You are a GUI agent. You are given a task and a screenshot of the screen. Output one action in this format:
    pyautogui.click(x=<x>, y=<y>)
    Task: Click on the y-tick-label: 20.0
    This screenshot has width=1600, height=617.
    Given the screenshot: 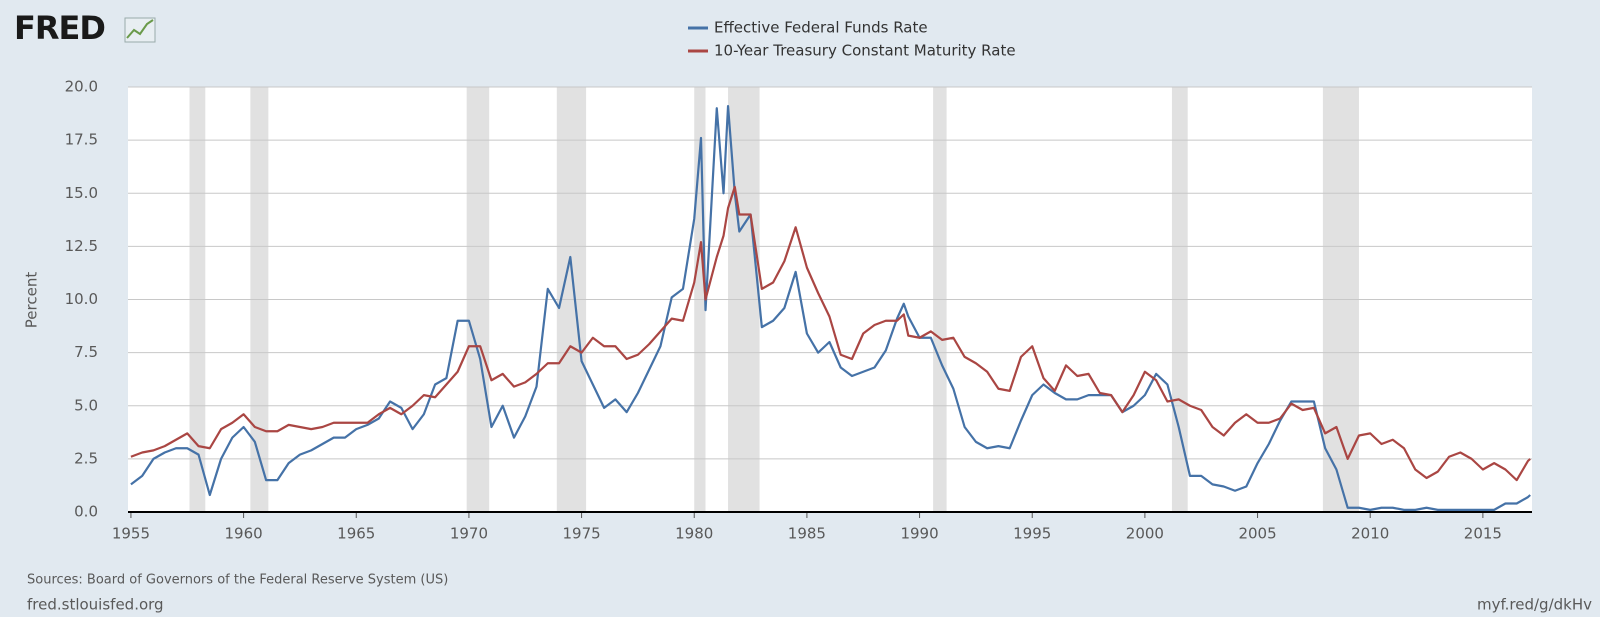 What is the action you would take?
    pyautogui.click(x=81, y=87)
    